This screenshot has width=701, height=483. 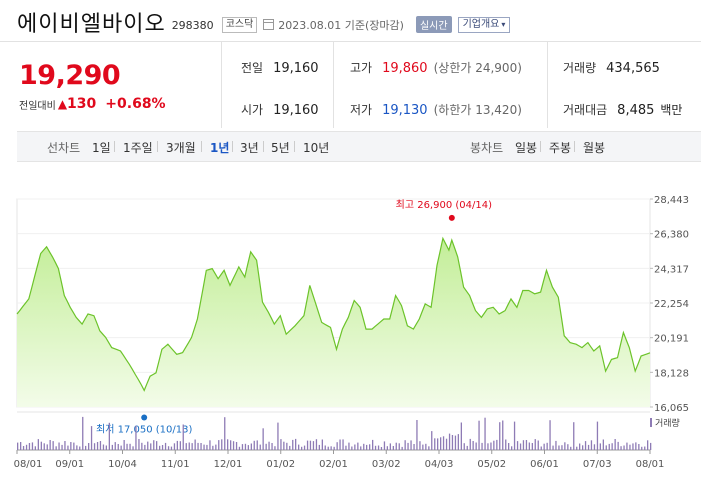 I want to click on max-label: 최고 26,900 (04/14), so click(x=444, y=205).